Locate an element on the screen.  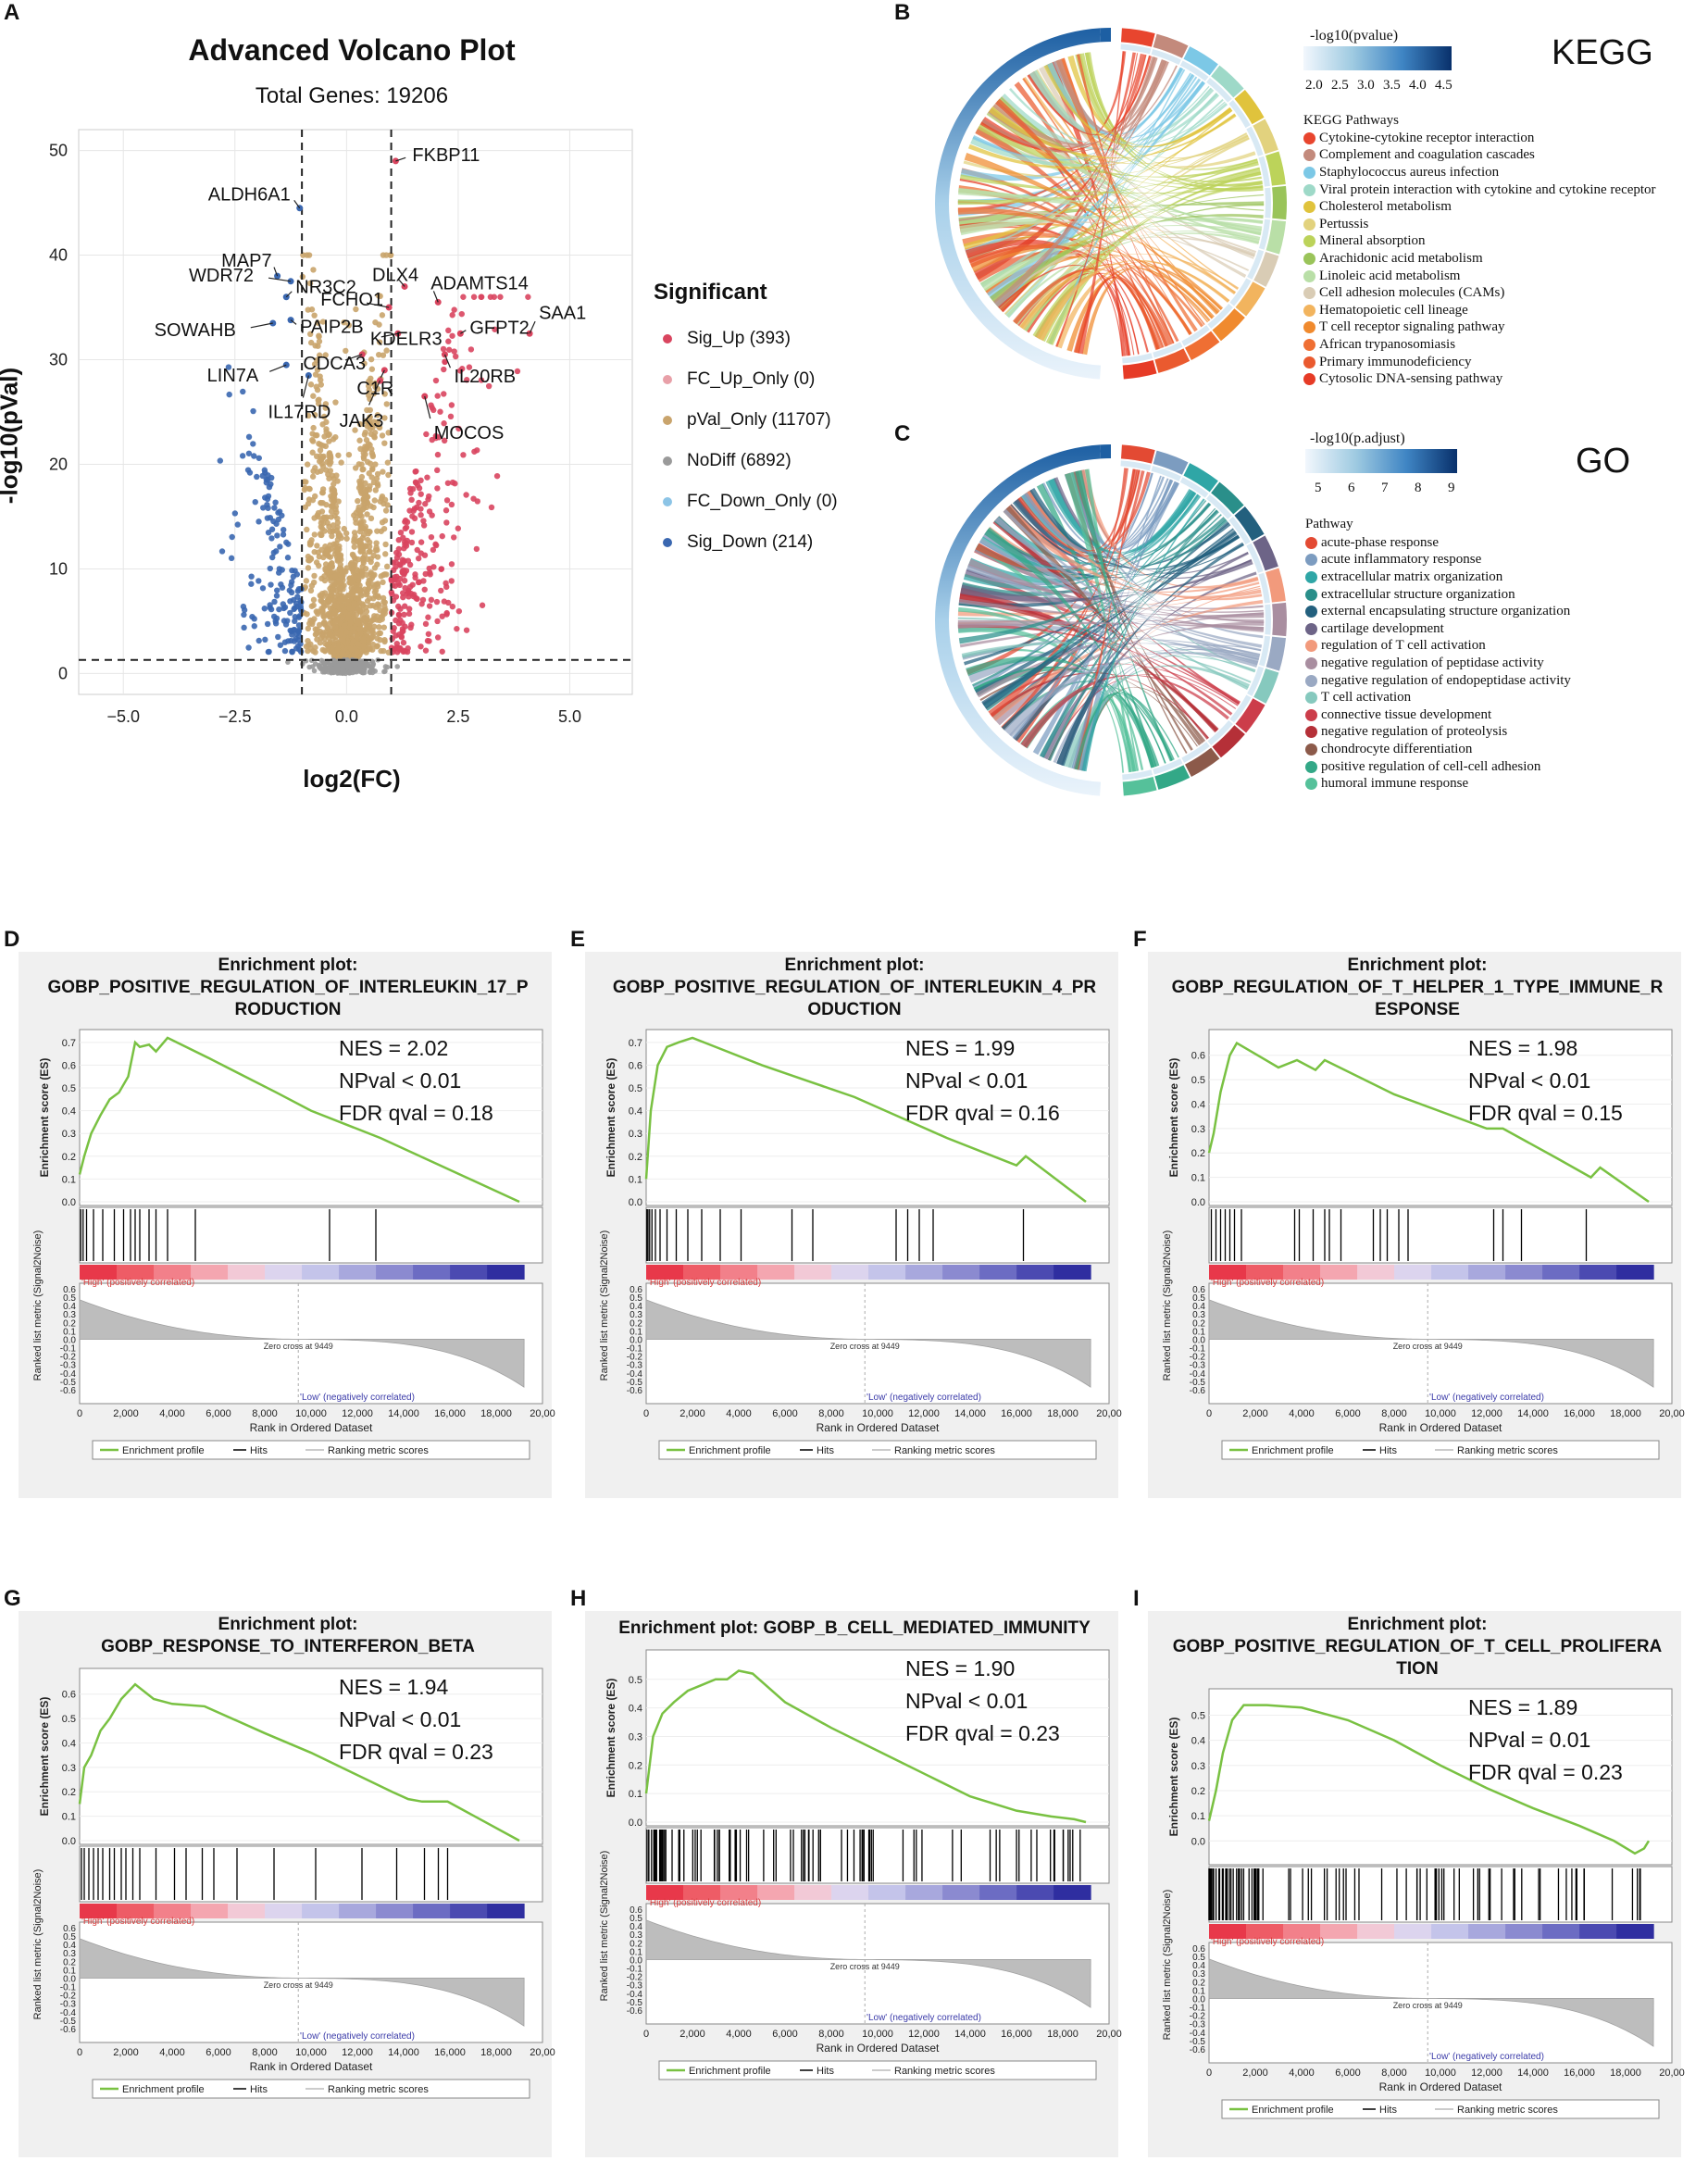
kegg-colorbar-title: -log10(pvalue) is located at coordinates (1354, 36).